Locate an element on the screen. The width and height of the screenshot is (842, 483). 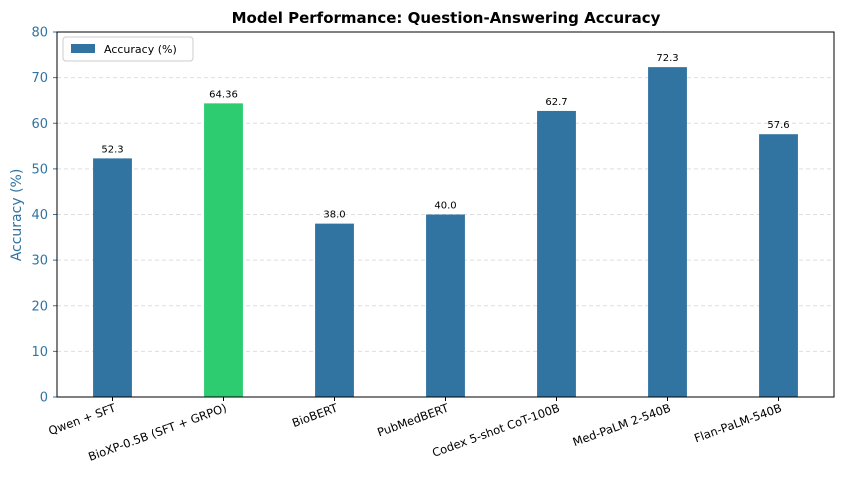
data-label: 38.0 is located at coordinates (334, 215).